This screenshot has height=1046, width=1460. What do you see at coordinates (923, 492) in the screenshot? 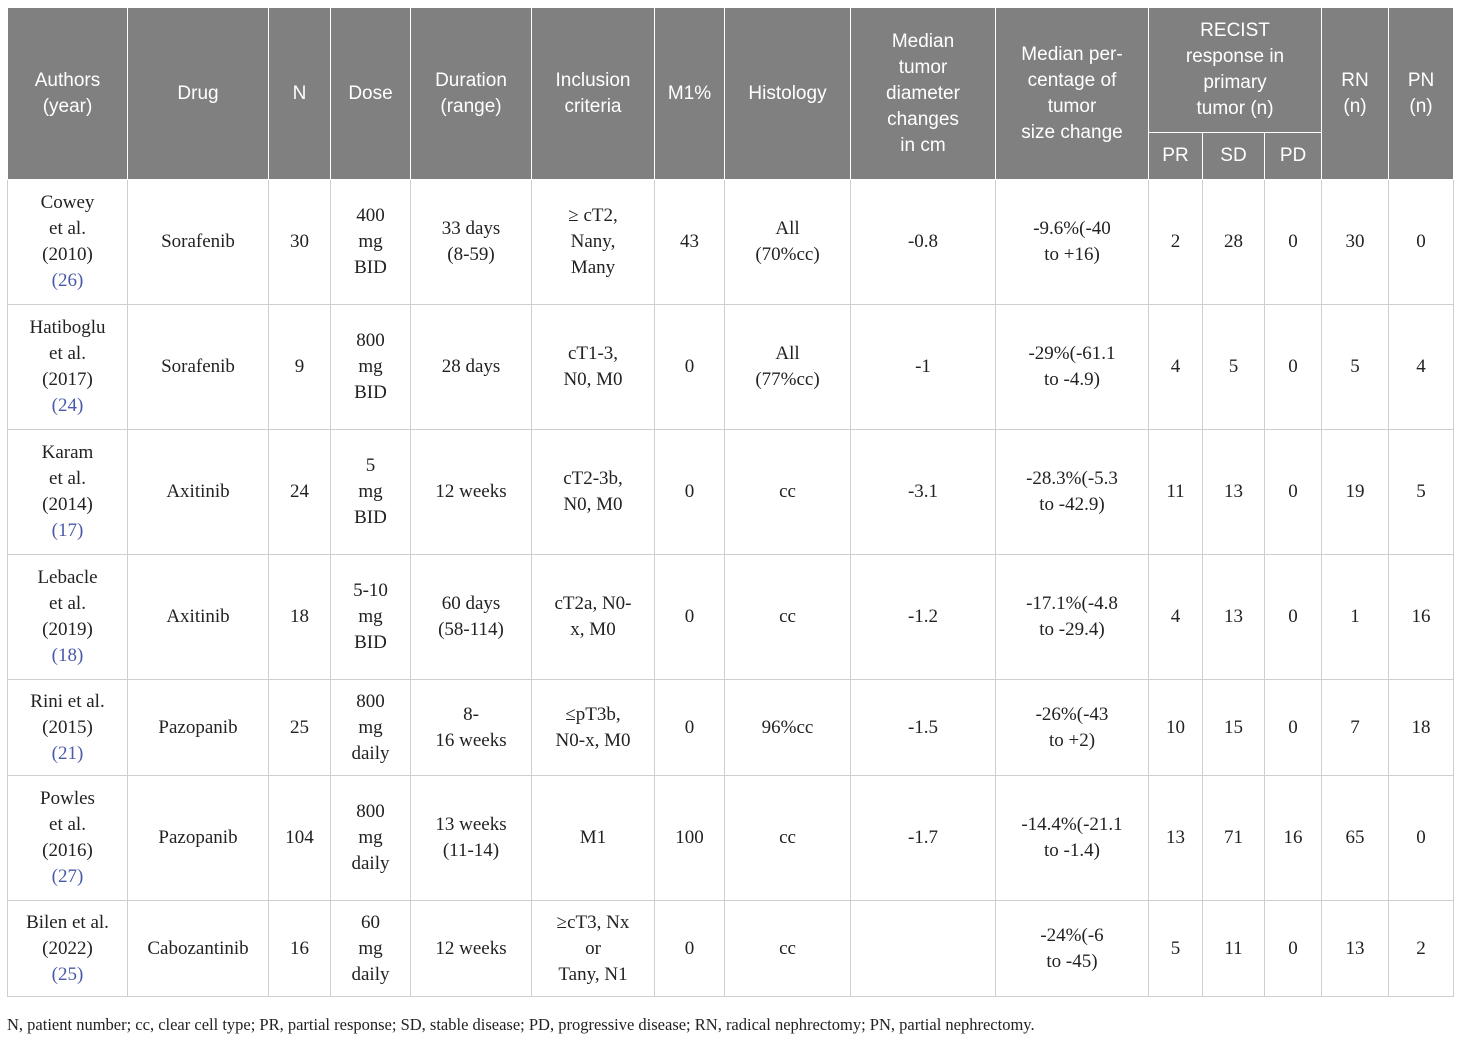
I see `cell-median-diameter: -3.1` at bounding box center [923, 492].